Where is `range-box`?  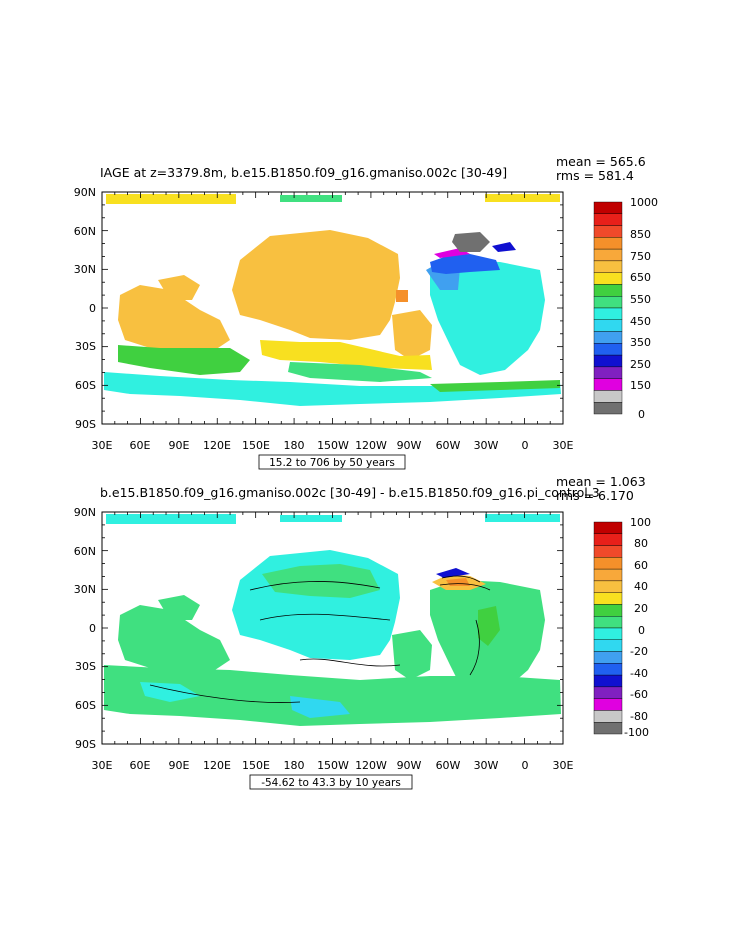 range-box is located at coordinates (332, 462).